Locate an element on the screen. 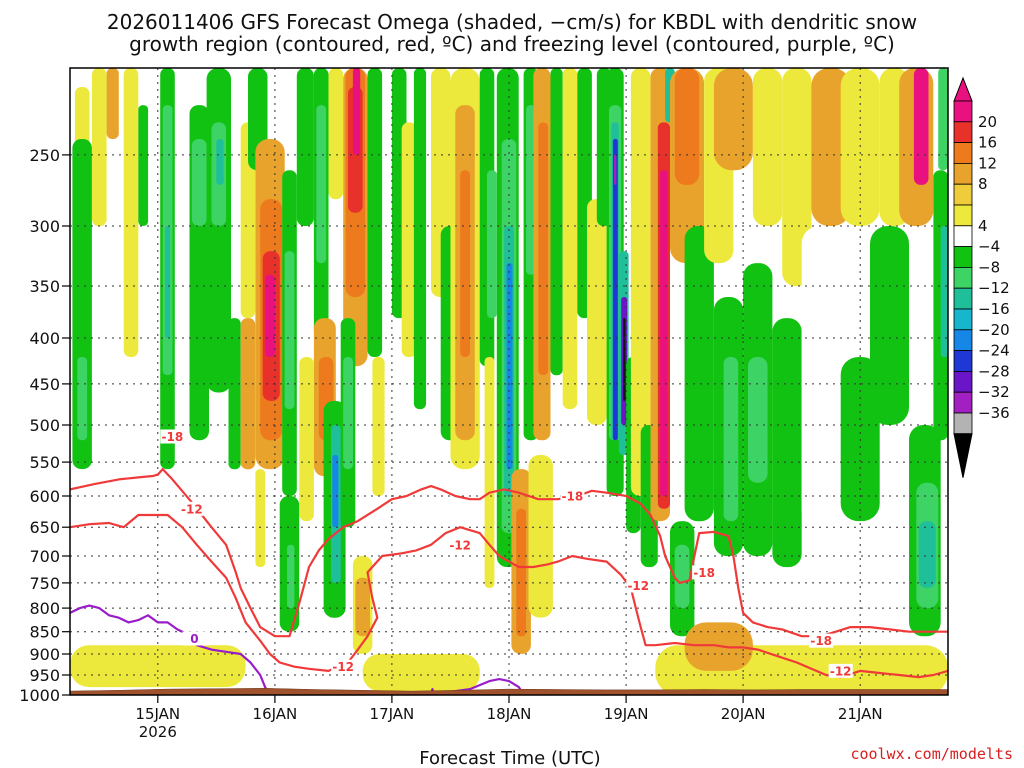  label-dgz-12-e-bg is located at coordinates (840, 670).